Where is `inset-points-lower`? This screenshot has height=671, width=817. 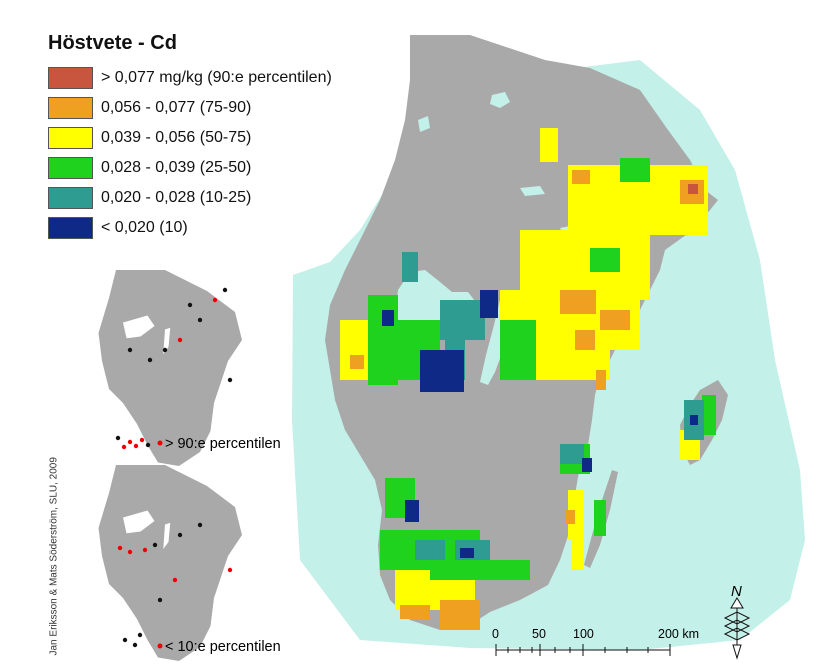
inset-points-lower is located at coordinates (175, 585).